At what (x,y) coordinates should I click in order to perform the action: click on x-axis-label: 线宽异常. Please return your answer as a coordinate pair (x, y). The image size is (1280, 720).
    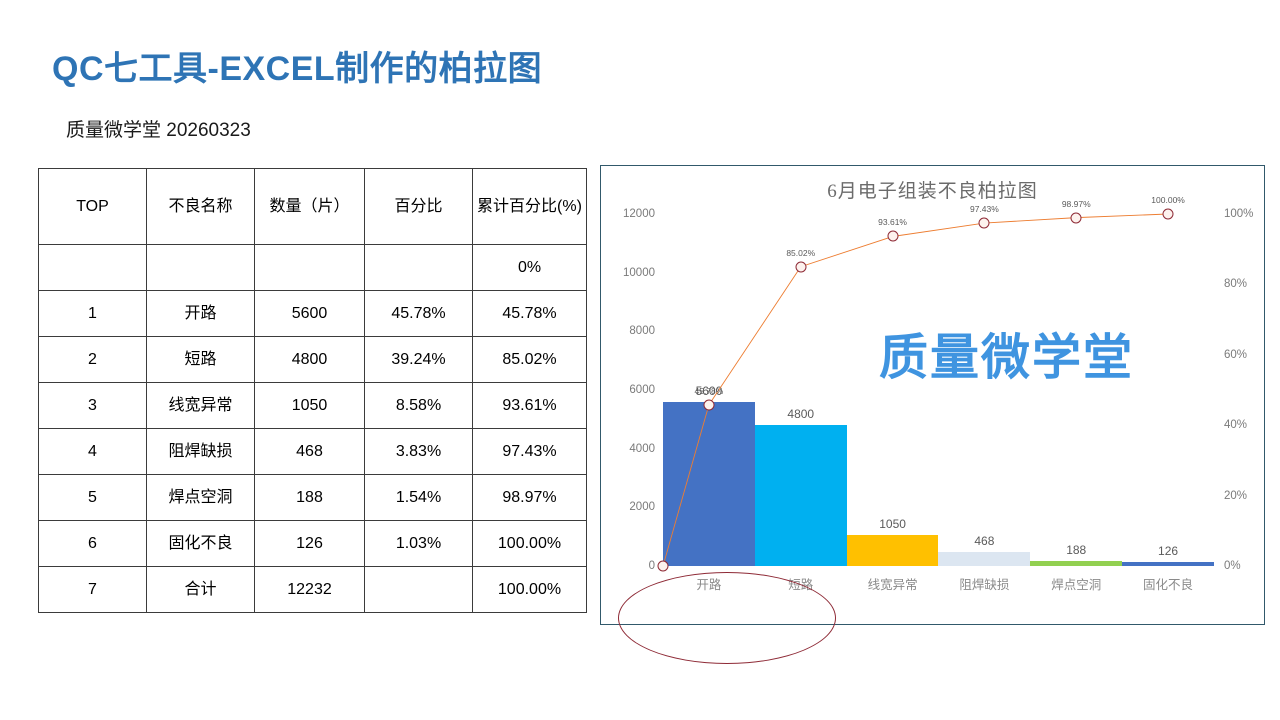
    Looking at the image, I should click on (892, 585).